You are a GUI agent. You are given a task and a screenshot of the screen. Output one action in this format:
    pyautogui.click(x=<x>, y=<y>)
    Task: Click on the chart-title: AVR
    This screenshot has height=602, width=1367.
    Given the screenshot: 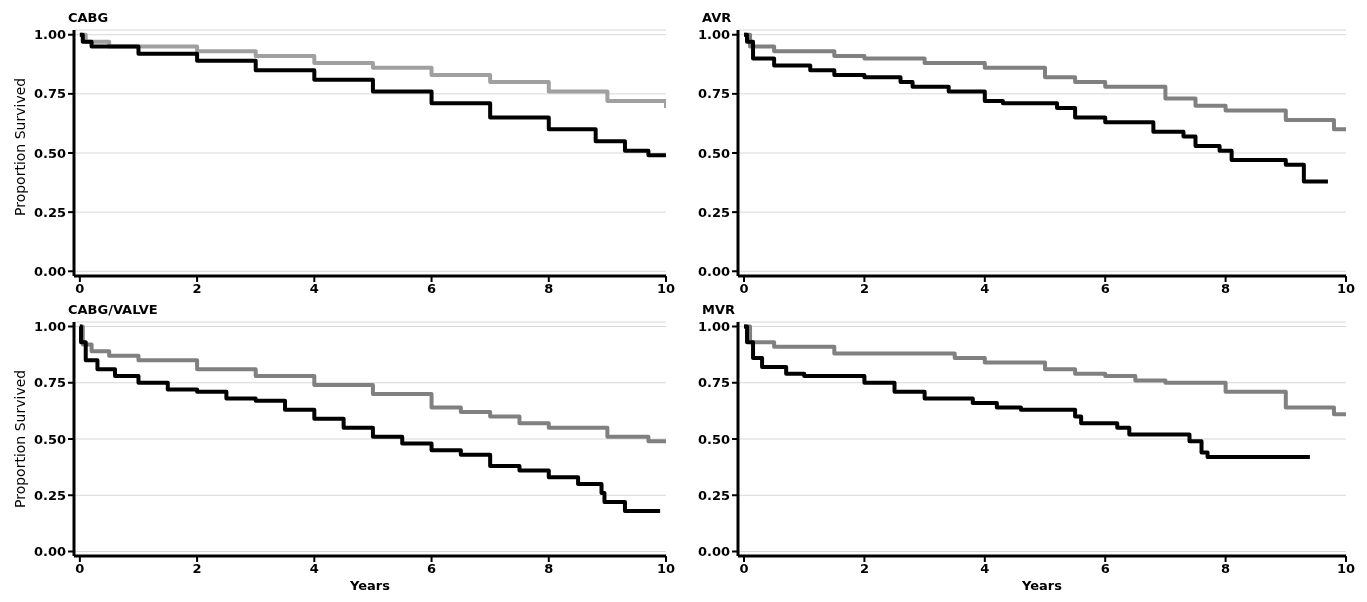 What is the action you would take?
    pyautogui.click(x=717, y=17)
    